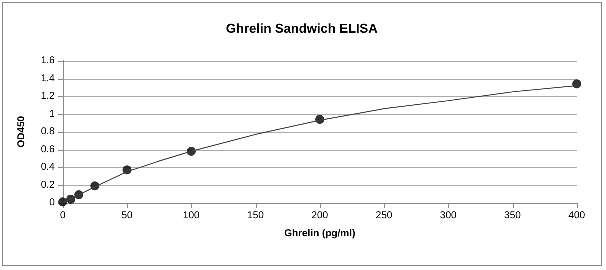 The width and height of the screenshot is (606, 270). What do you see at coordinates (385, 216) in the screenshot?
I see `x-tick-label: 250` at bounding box center [385, 216].